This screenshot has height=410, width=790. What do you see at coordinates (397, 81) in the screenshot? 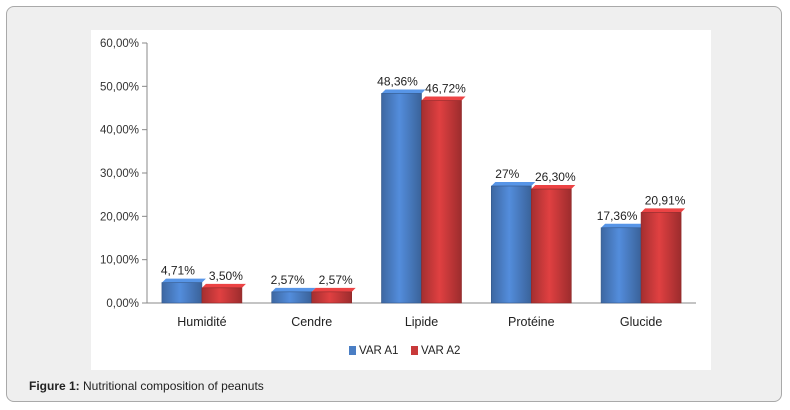
I see `data-label: 48,36%` at bounding box center [397, 81].